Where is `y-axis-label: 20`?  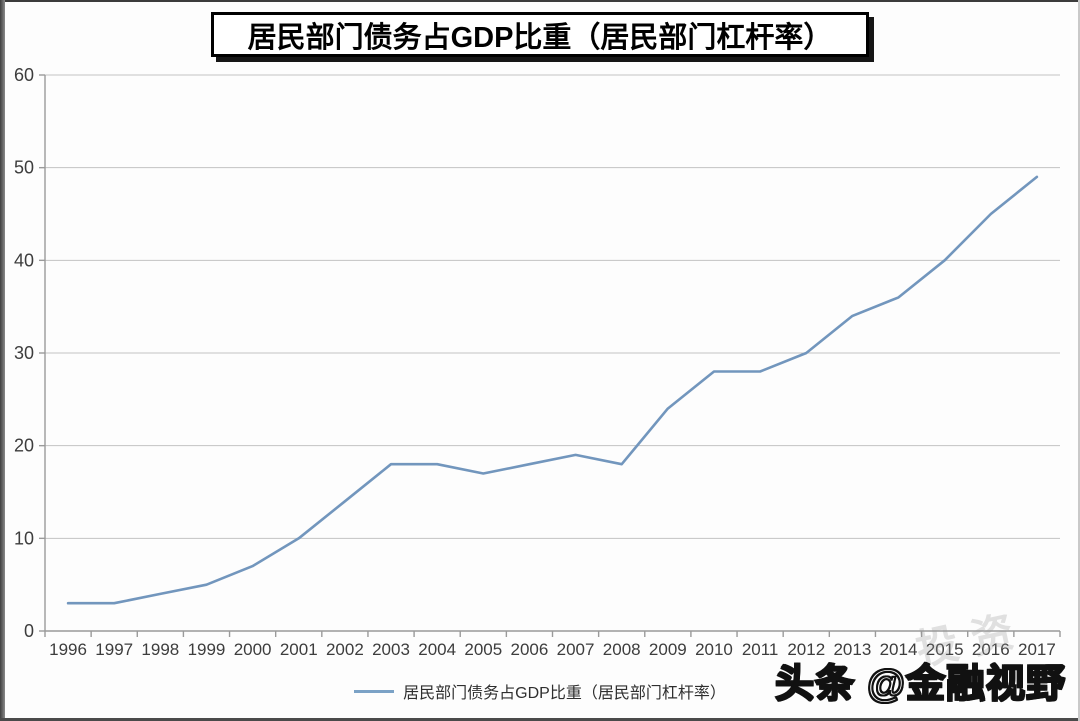
y-axis-label: 20 is located at coordinates (24, 446).